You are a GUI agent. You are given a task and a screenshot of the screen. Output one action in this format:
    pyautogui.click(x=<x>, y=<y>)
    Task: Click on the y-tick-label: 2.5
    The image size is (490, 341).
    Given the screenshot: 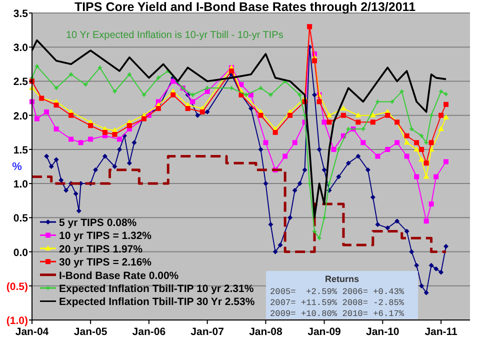 What is the action you would take?
    pyautogui.click(x=20, y=82)
    